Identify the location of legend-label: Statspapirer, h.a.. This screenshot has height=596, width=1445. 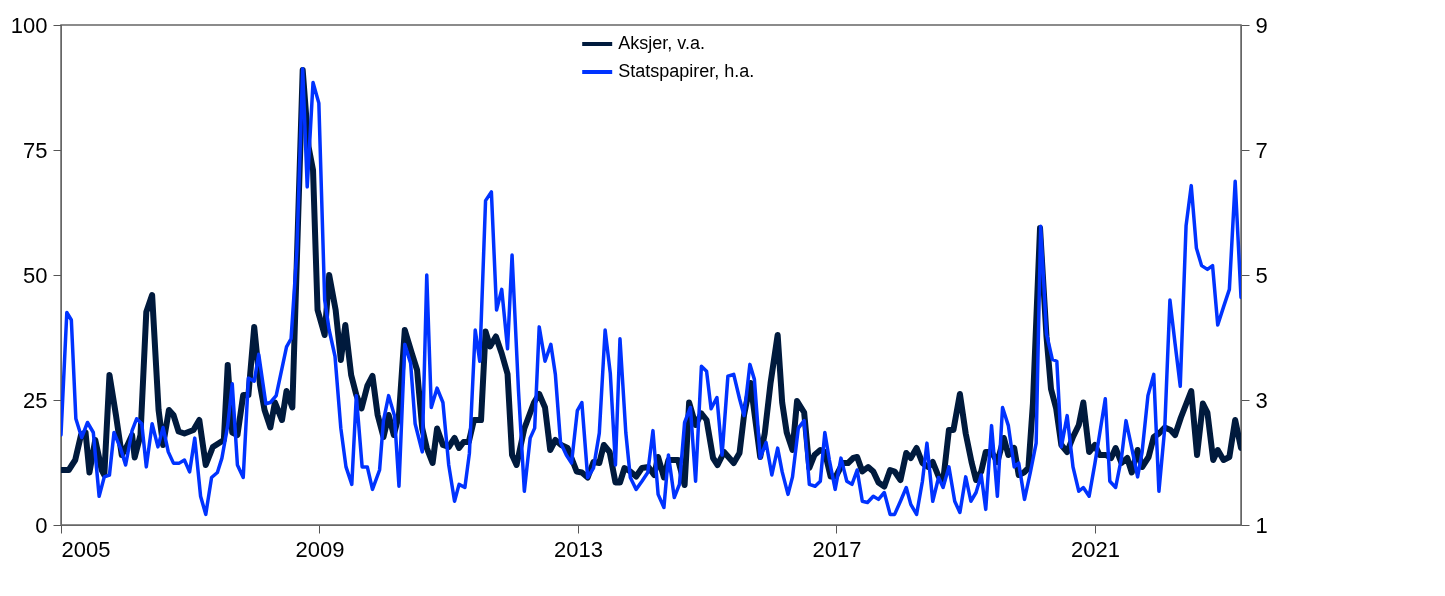
(686, 71).